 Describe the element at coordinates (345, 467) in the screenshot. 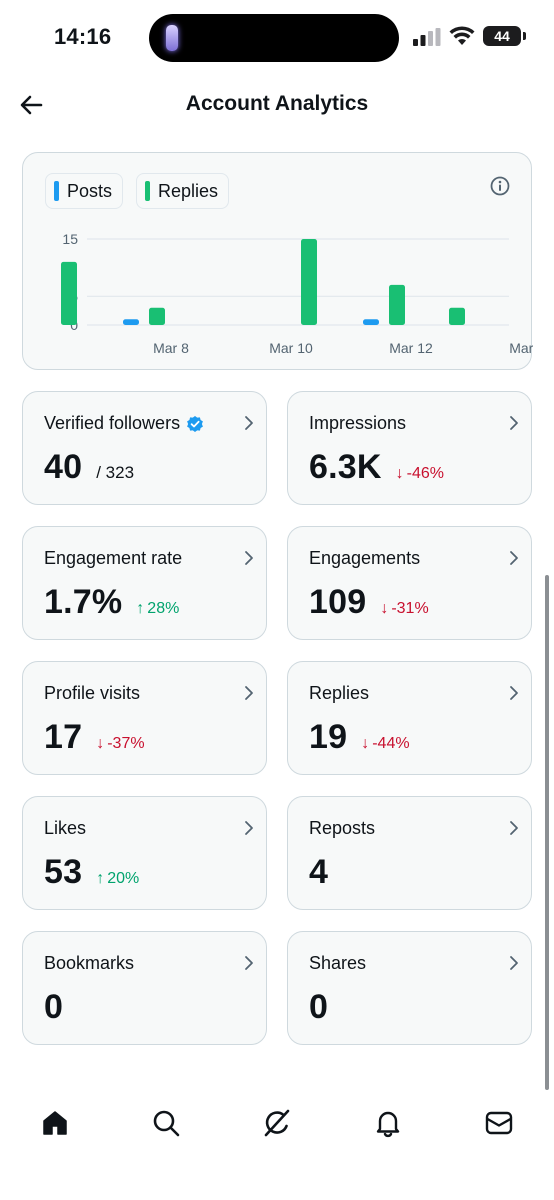

I see `stat-value: 6.3K` at that location.